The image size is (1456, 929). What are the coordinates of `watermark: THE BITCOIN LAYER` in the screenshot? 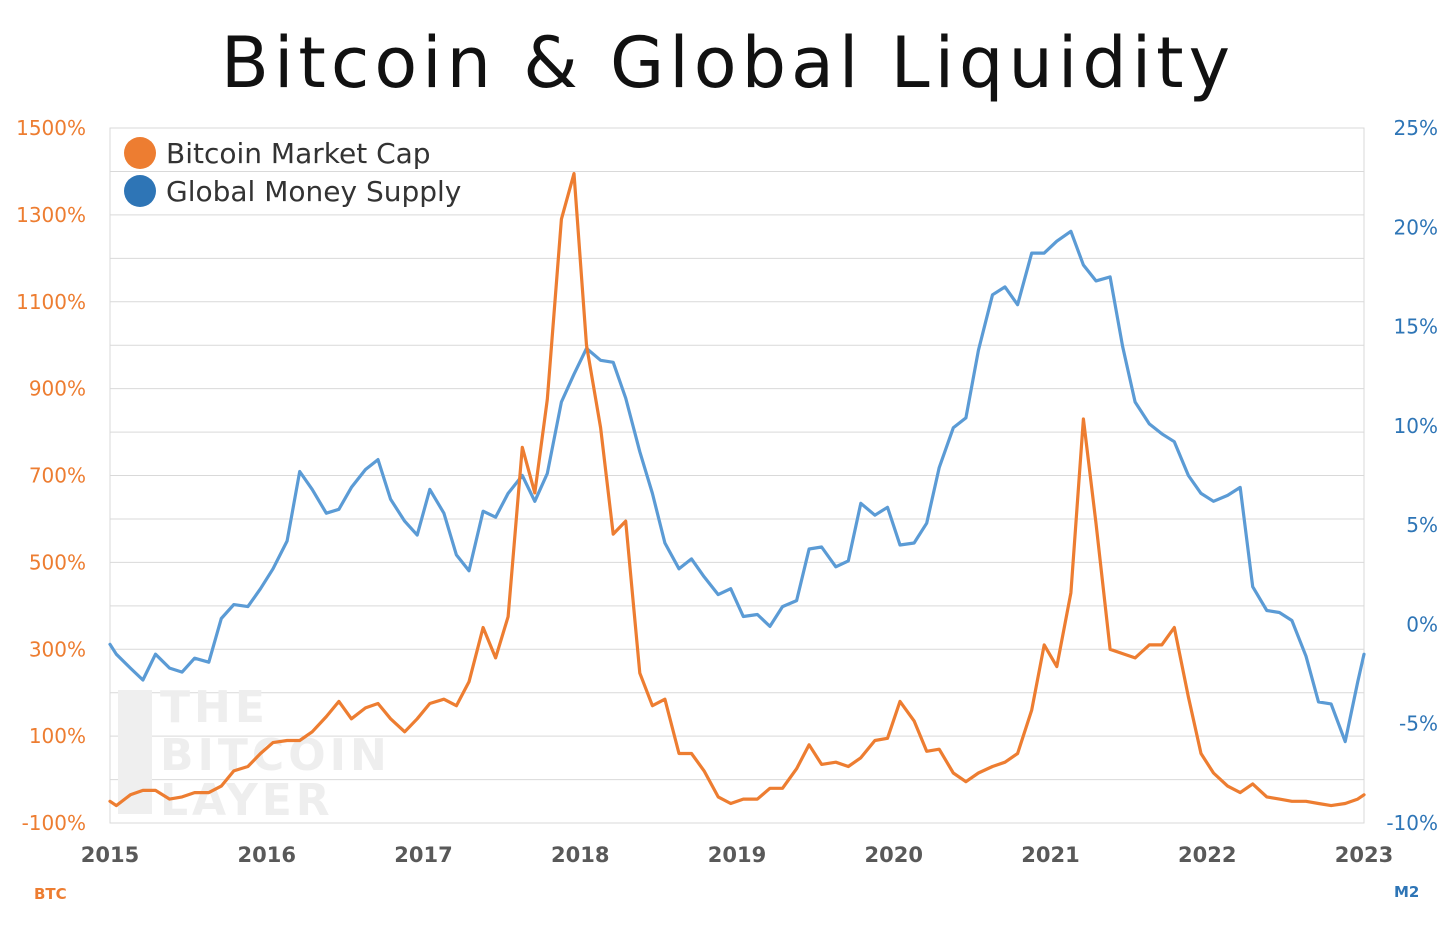 It's located at (254, 754).